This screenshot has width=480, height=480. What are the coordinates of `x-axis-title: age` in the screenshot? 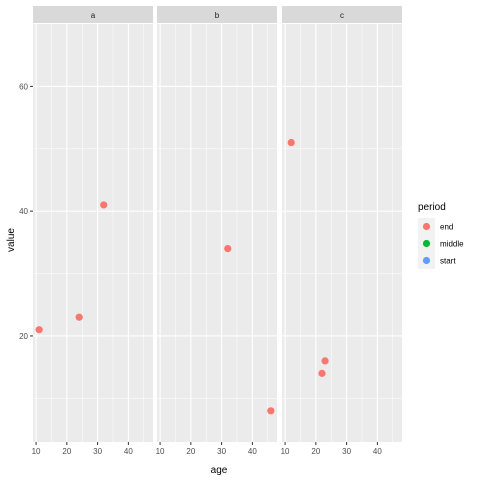 It's located at (219, 470).